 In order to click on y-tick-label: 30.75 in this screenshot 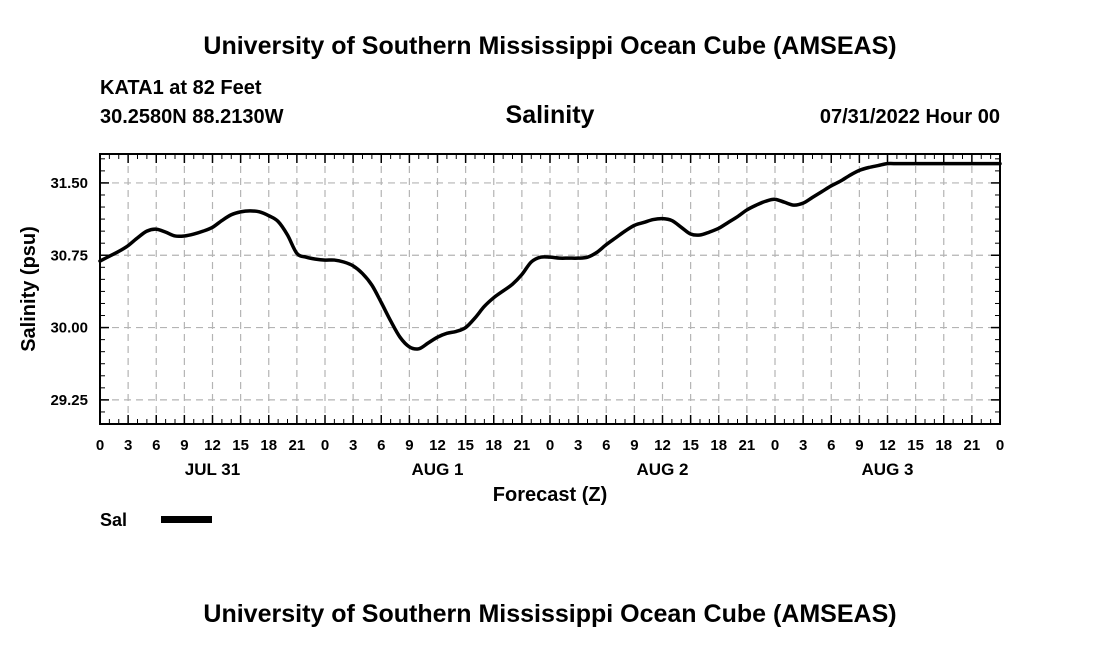, I will do `click(69, 255)`.